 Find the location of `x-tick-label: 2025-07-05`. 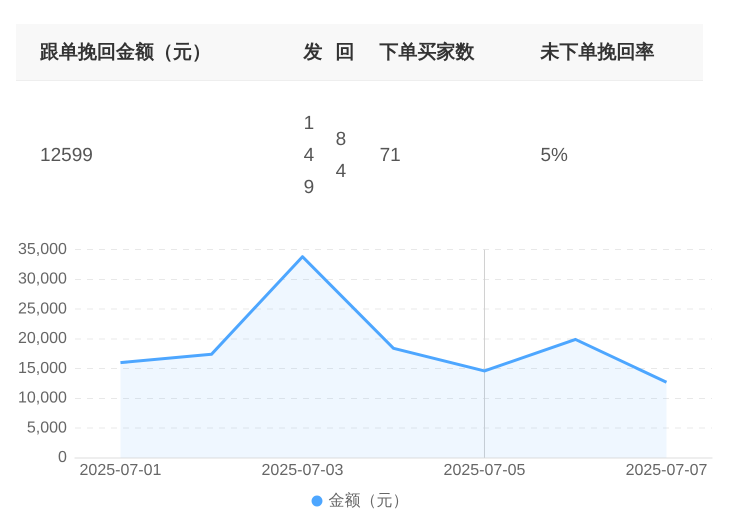

x-tick-label: 2025-07-05 is located at coordinates (485, 470).